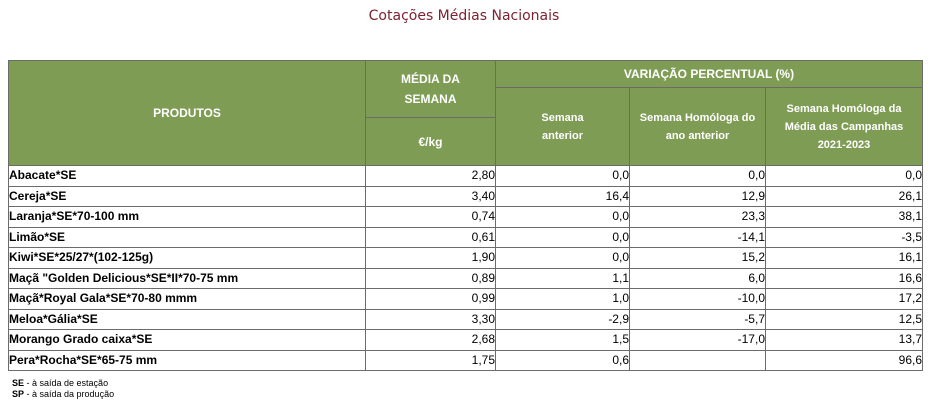 This screenshot has height=418, width=928. I want to click on legend-text: - à saída da produção, so click(69, 394).